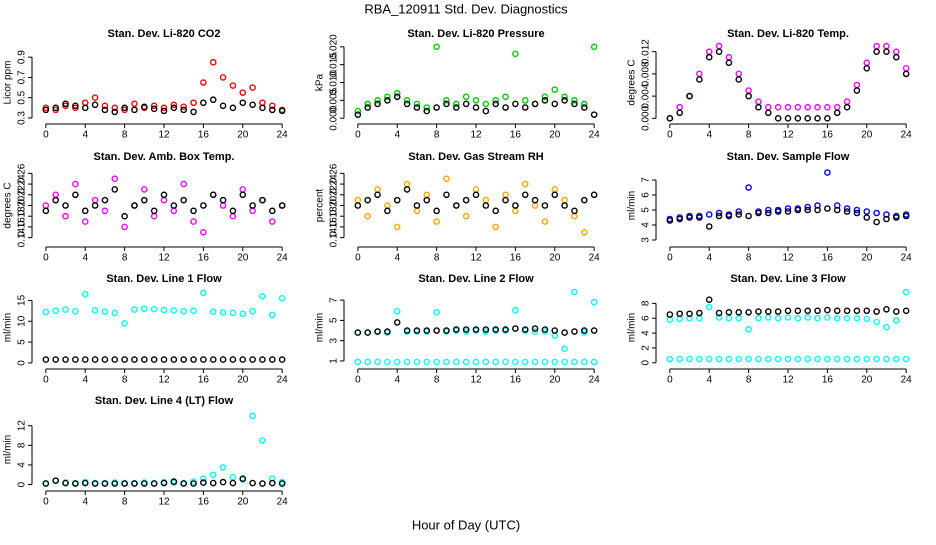 The image size is (936, 545). I want to click on y-axis-label: percent, so click(320, 206).